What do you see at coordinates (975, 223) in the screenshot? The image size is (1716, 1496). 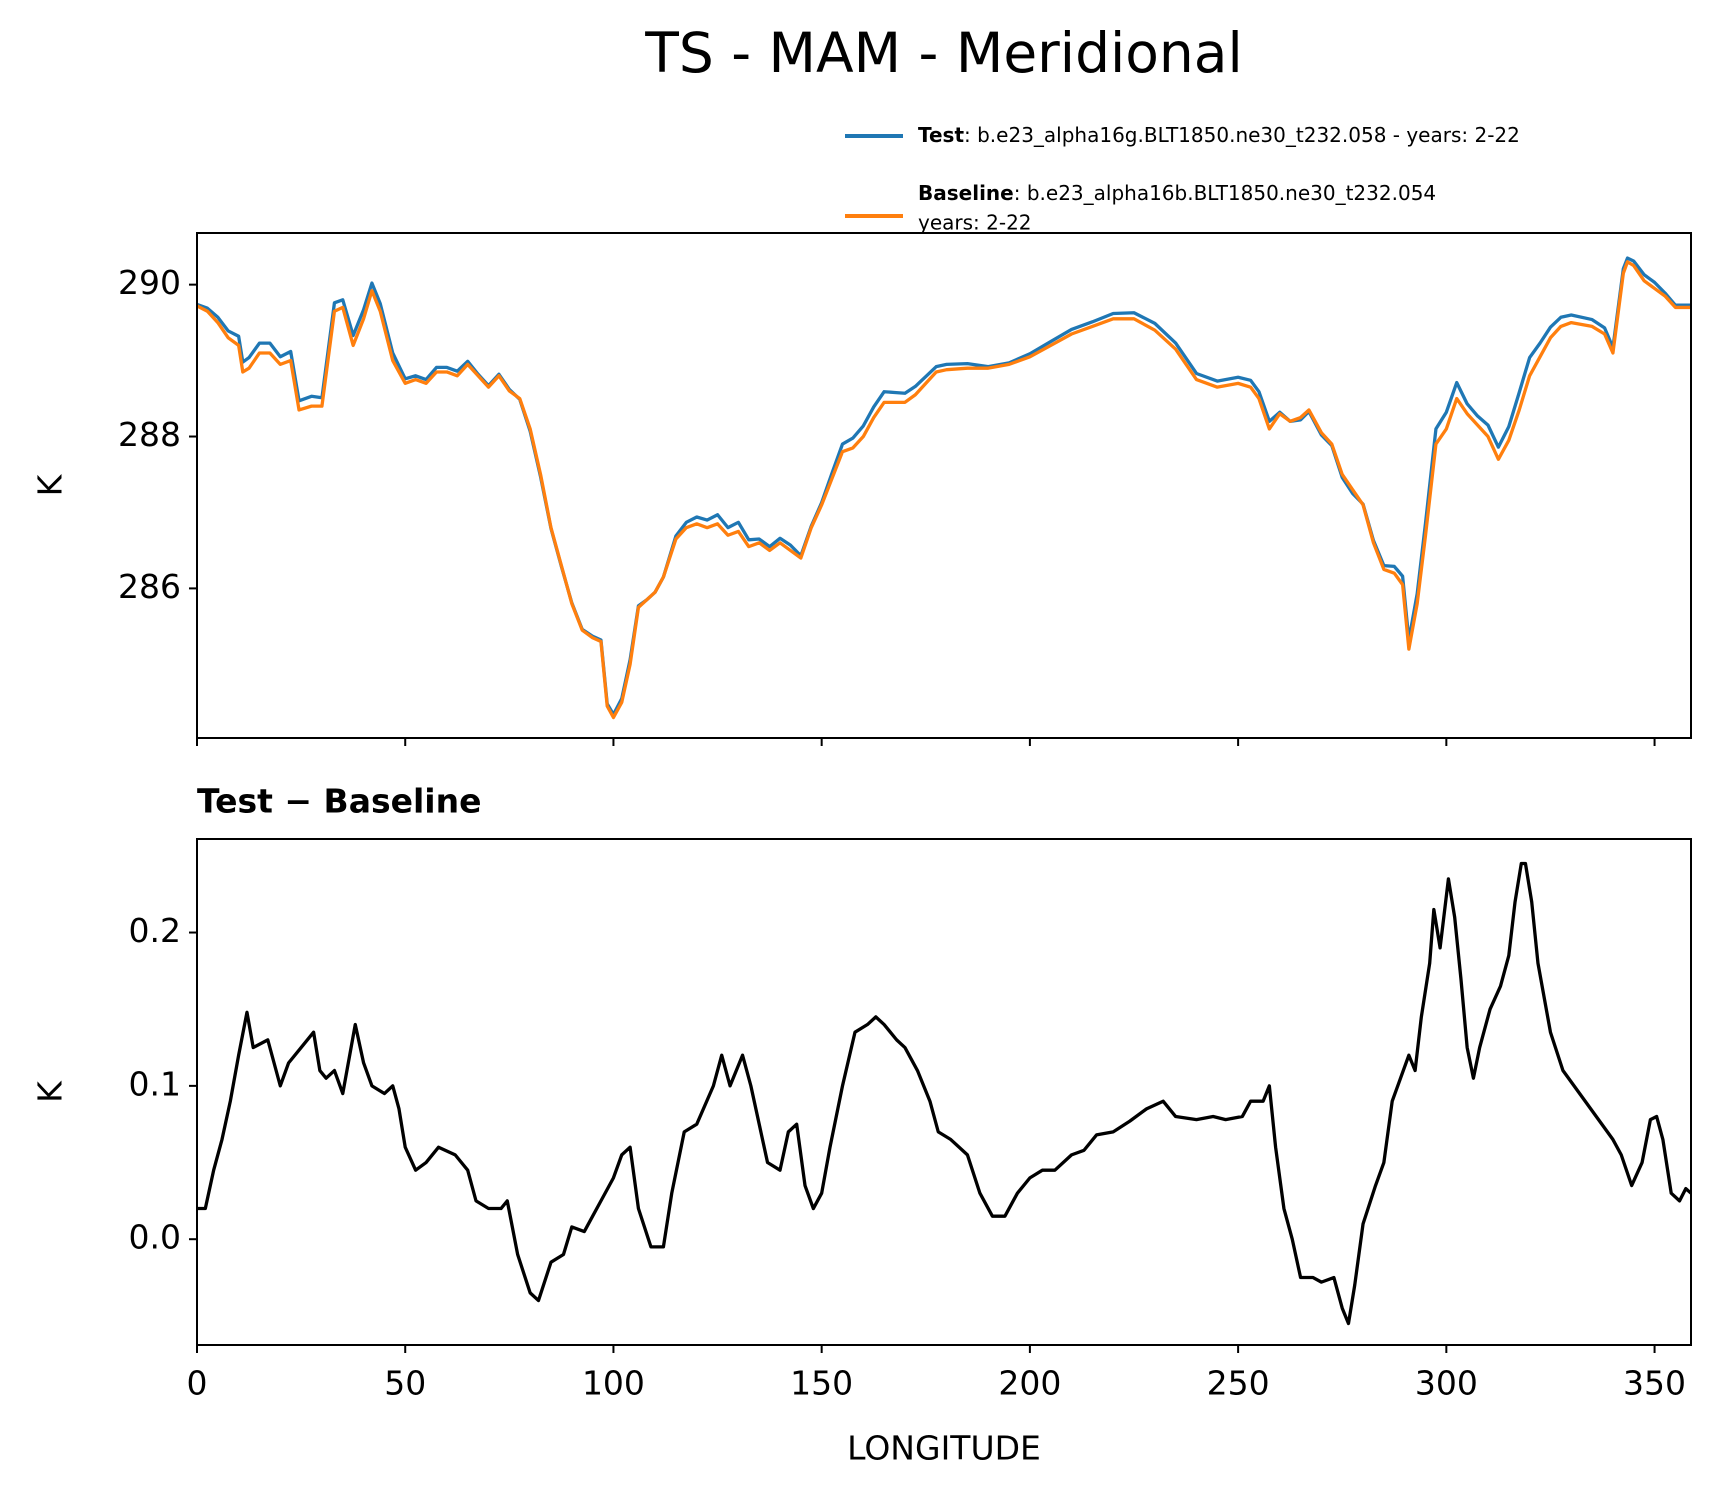 I see `legend-description: years: 2-22` at bounding box center [975, 223].